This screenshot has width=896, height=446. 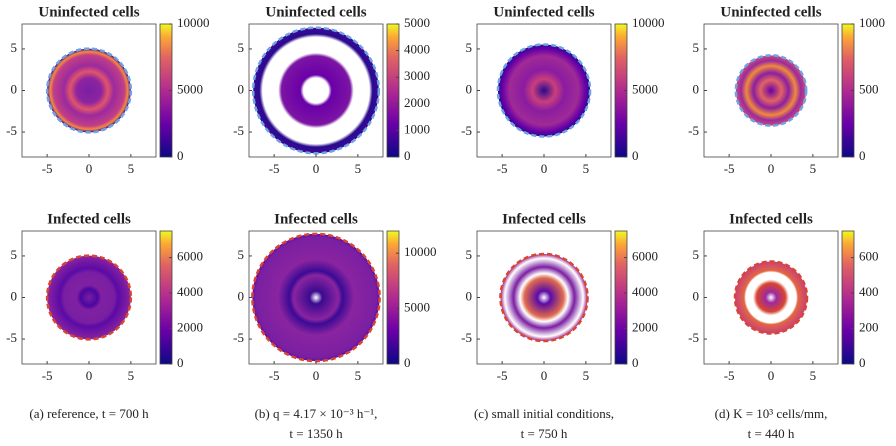 I want to click on caption: t = 440 h, so click(x=771, y=433).